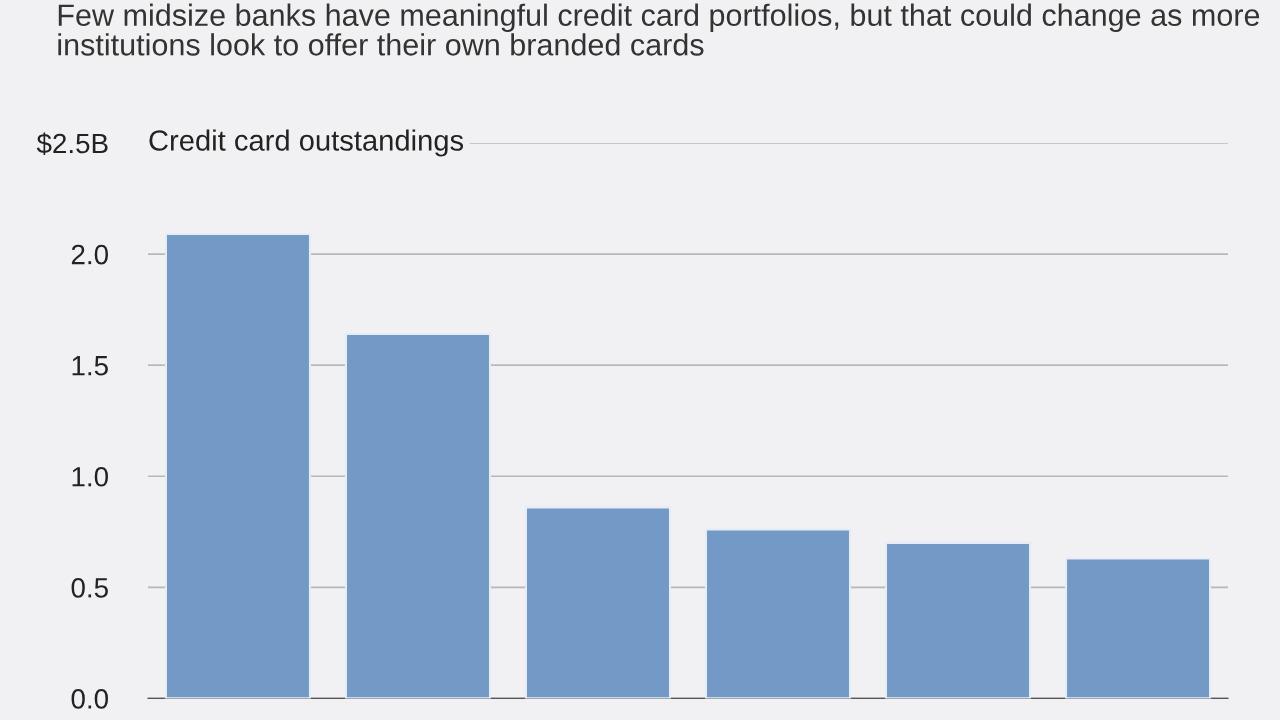 The image size is (1280, 720). What do you see at coordinates (659, 29) in the screenshot?
I see `chart-title: Few midsize banks have meaningful credit card portfolios, but that could change as more institutions look to offer their own branded cards` at bounding box center [659, 29].